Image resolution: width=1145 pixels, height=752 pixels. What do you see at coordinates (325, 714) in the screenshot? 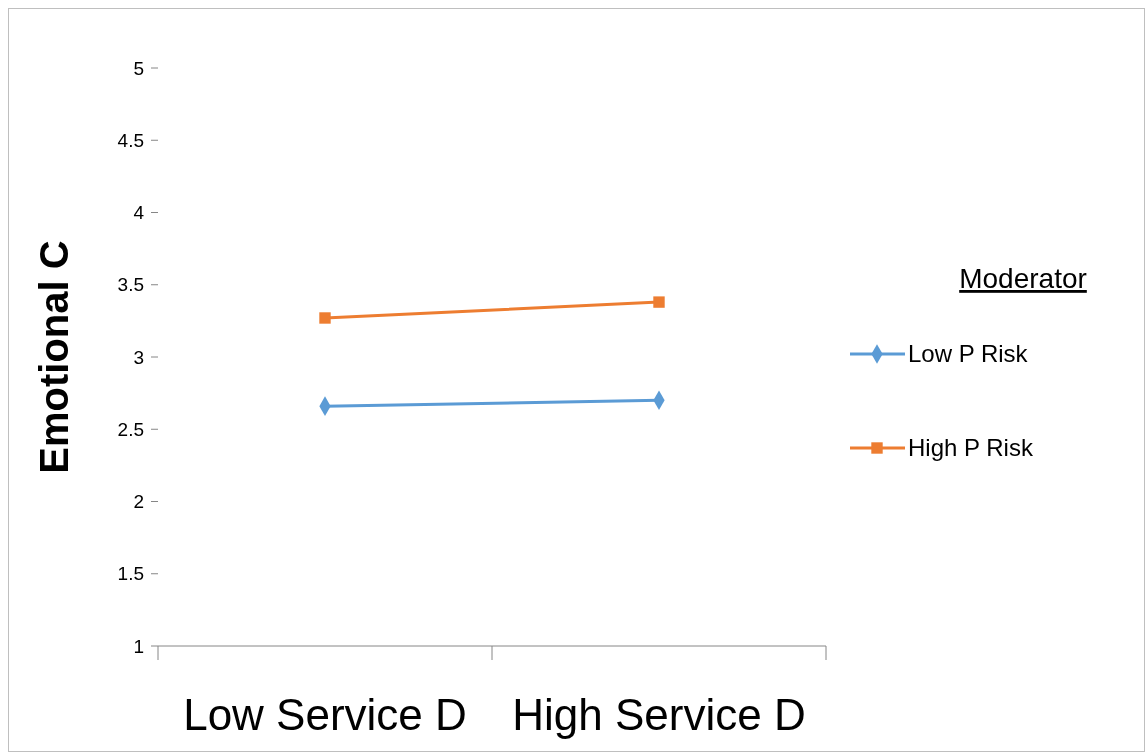
I see `x-tick-label: Low Service D` at bounding box center [325, 714].